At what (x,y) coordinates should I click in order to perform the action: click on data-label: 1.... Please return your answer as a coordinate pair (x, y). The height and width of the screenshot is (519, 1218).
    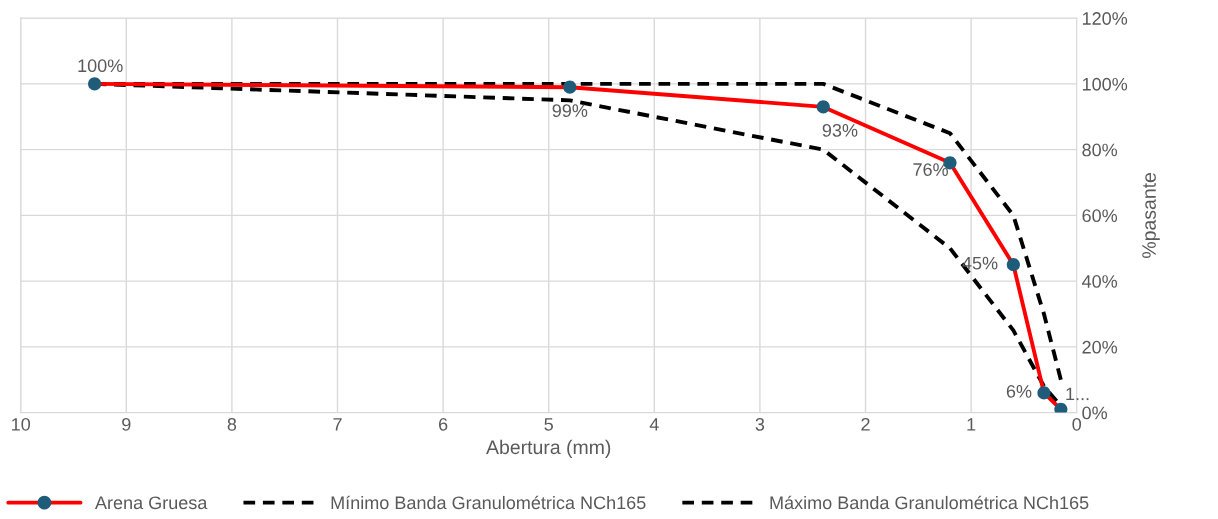
    Looking at the image, I should click on (1077, 394).